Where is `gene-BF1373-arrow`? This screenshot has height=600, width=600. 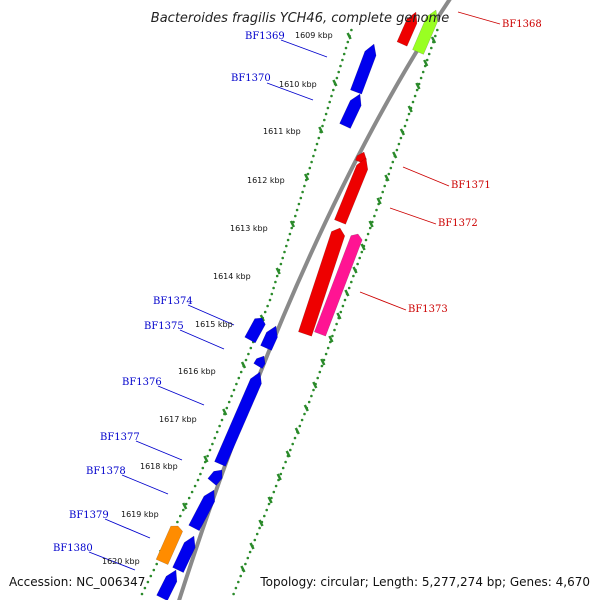
gene-BF1373-arrow is located at coordinates (338, 285).